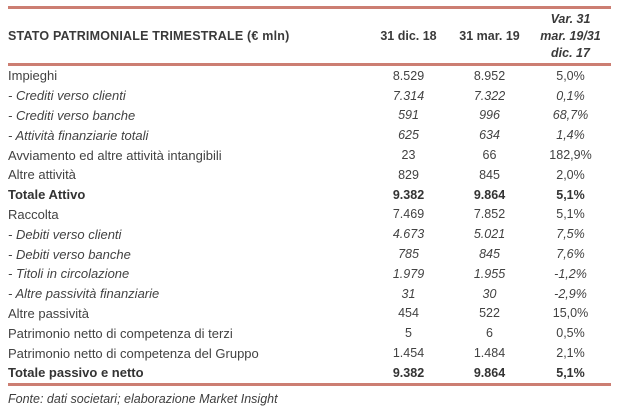 The height and width of the screenshot is (415, 619). What do you see at coordinates (570, 75) in the screenshot?
I see `cell-value-var: 5,0%` at bounding box center [570, 75].